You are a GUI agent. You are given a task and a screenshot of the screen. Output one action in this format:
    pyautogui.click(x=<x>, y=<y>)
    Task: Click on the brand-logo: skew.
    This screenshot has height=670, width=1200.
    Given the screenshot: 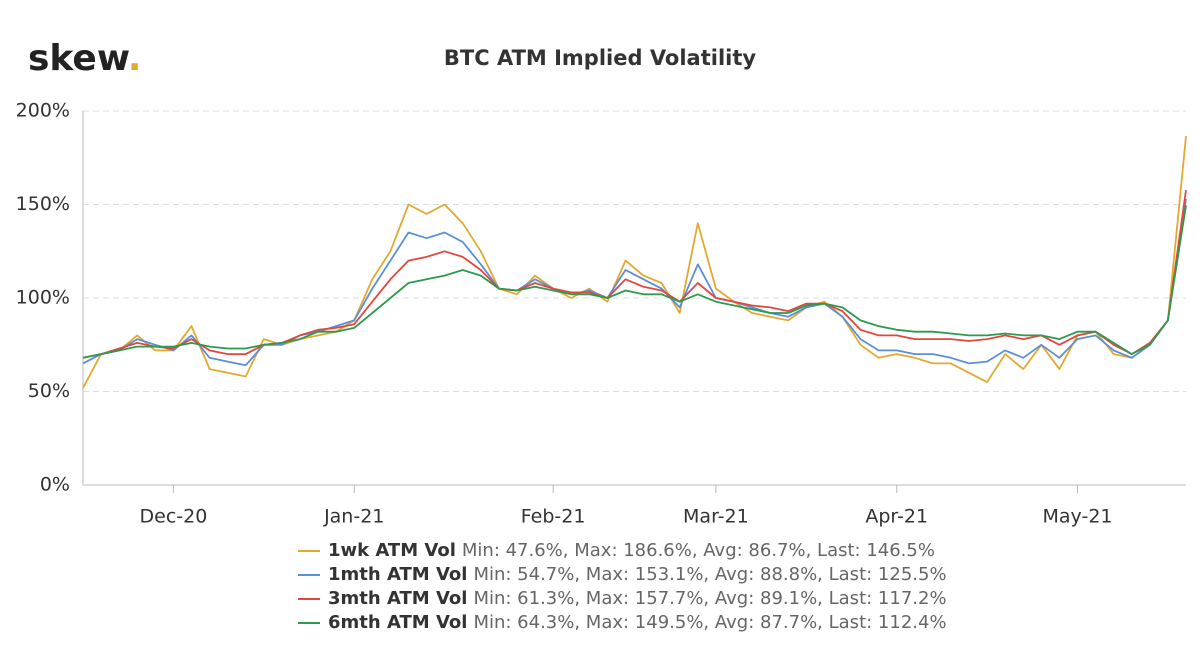 What is the action you would take?
    pyautogui.click(x=84, y=58)
    